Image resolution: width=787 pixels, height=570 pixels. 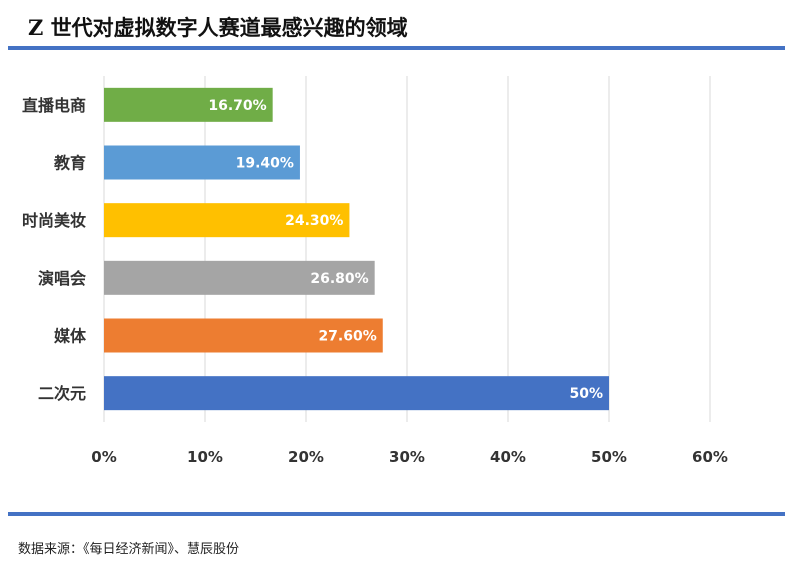 I want to click on data-label: 16.70%, so click(x=237, y=106).